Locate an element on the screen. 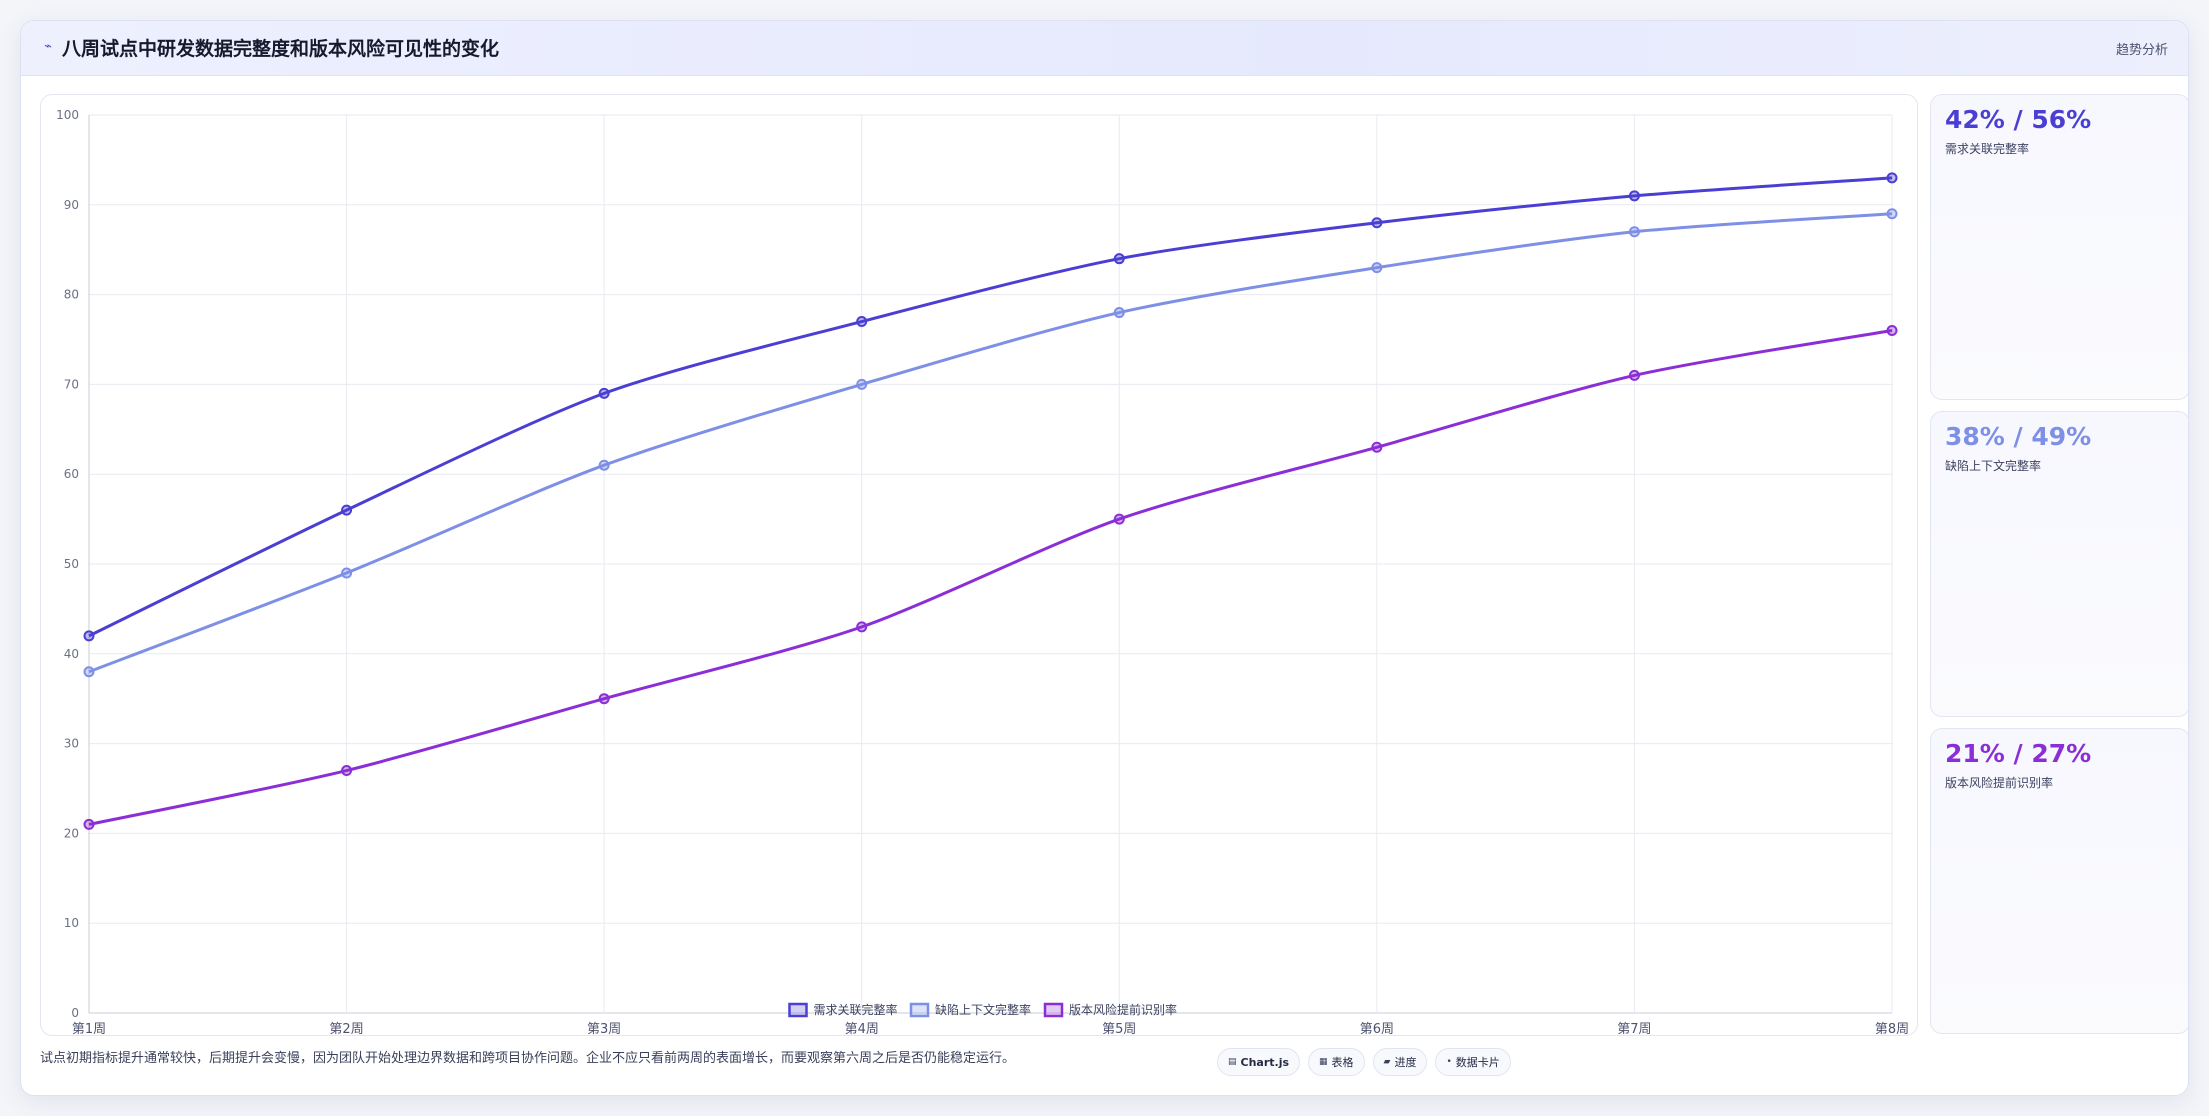 This screenshot has width=2209, height=1116. y-tick-label: 90 is located at coordinates (71, 205).